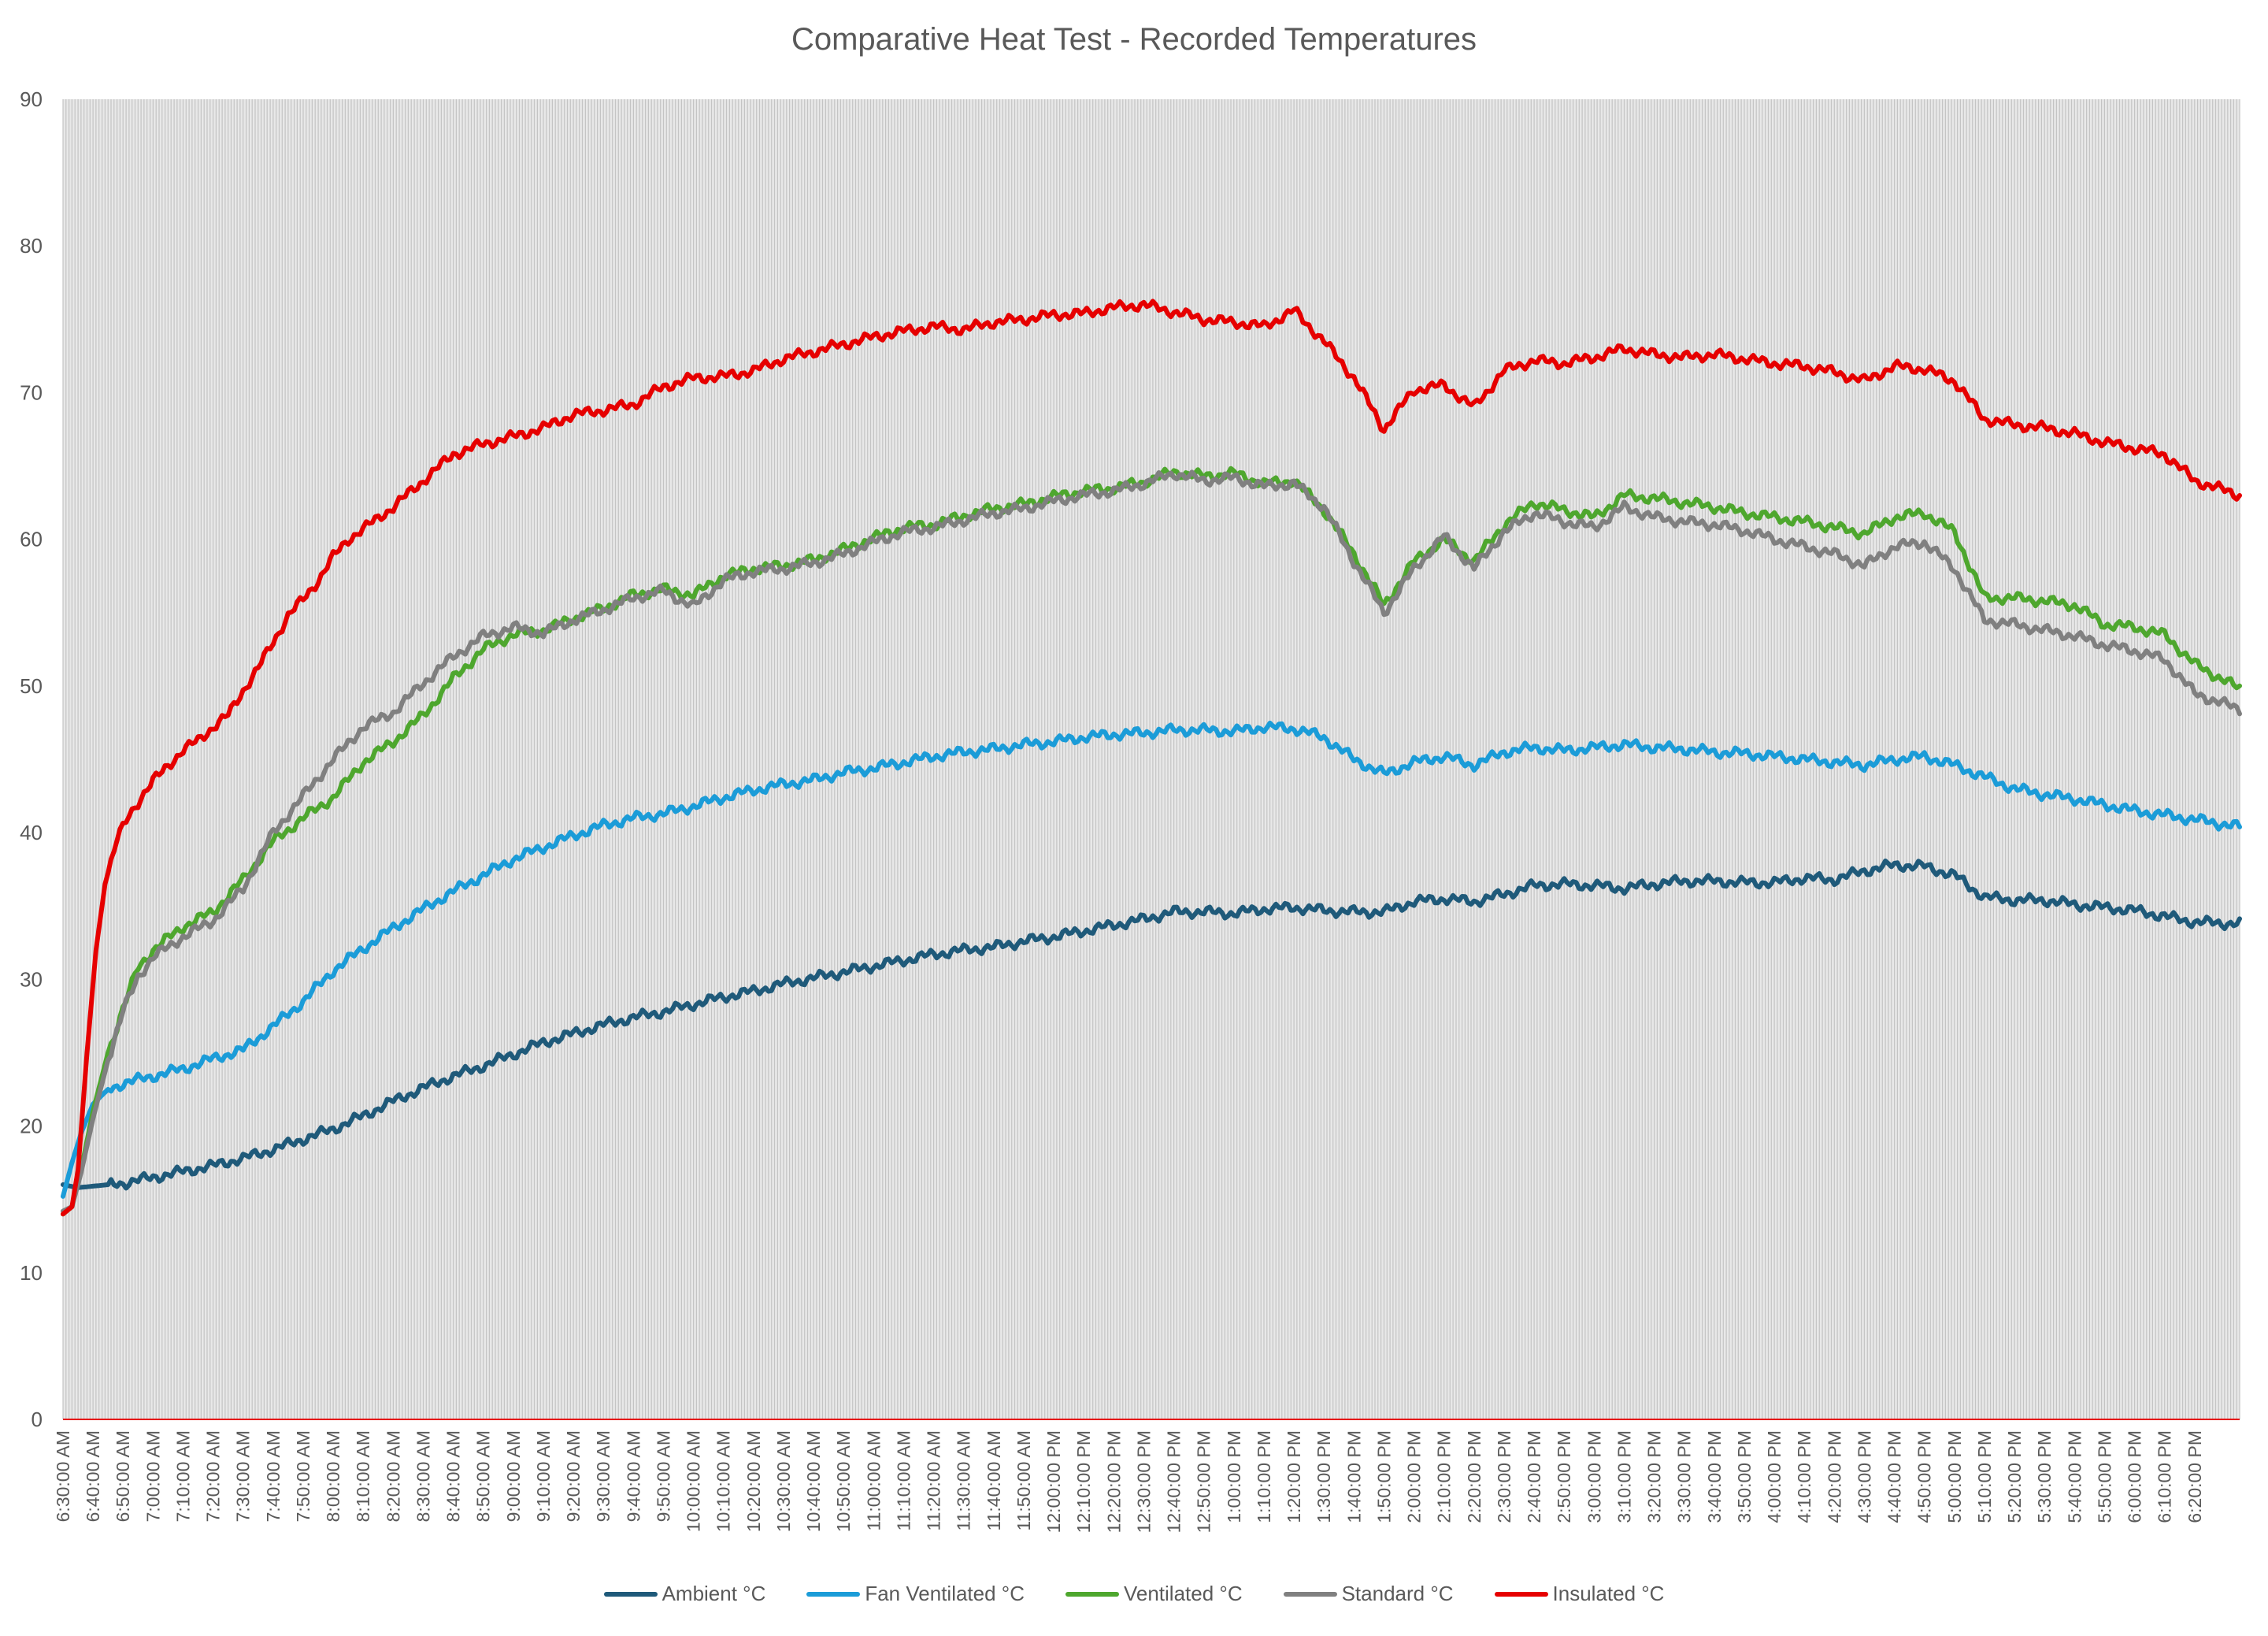 Image resolution: width=2268 pixels, height=1636 pixels. What do you see at coordinates (1864, 1477) in the screenshot?
I see `x-tick-label: 4:30:00 PM` at bounding box center [1864, 1477].